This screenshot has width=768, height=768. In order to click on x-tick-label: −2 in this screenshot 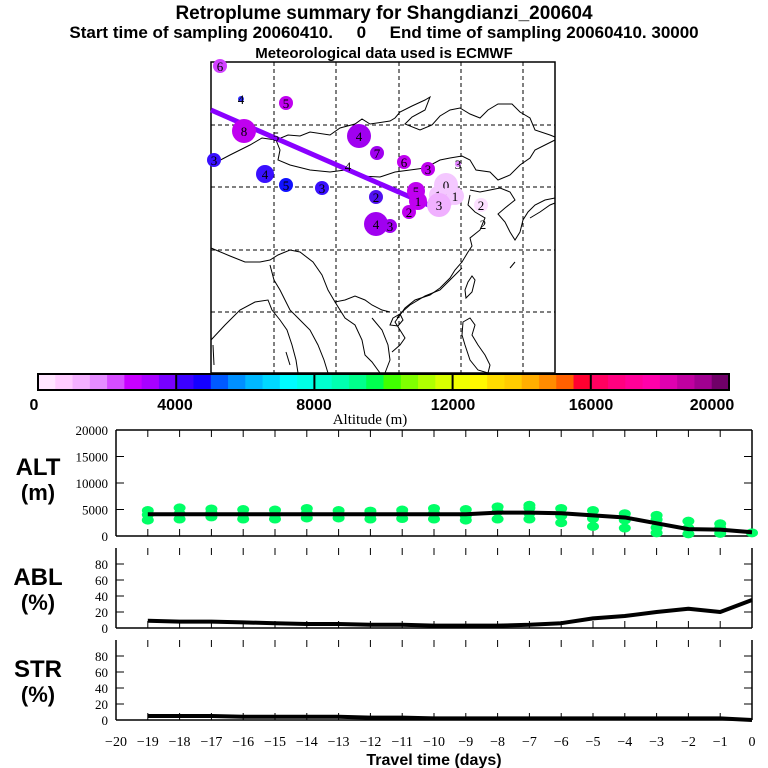, I will do `click(688, 742)`.